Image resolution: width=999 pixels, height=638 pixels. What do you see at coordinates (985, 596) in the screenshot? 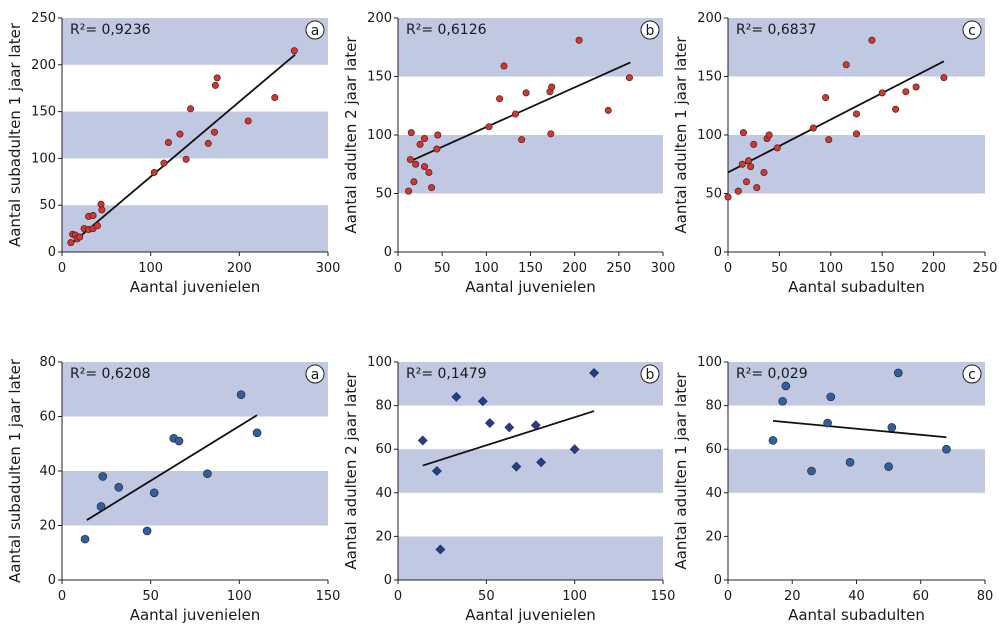
I see `x-tick-label: 80` at bounding box center [985, 596].